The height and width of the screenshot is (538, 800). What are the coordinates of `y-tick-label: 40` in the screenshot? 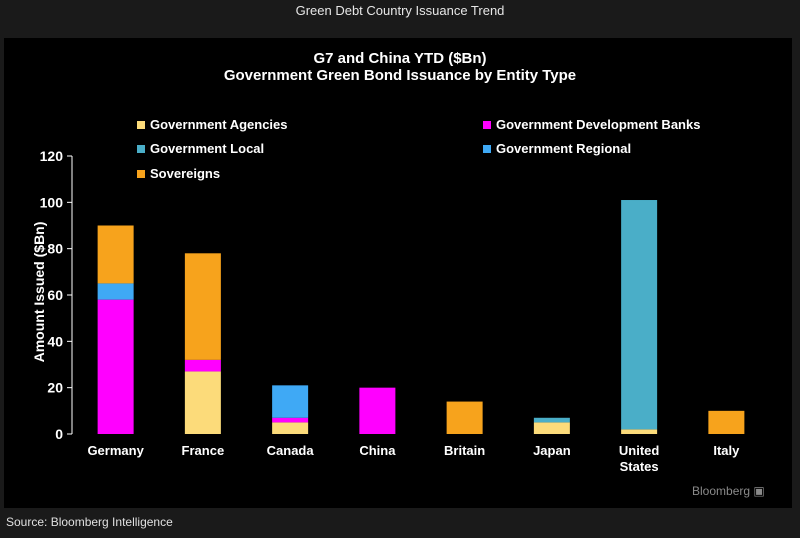 It's located at (55, 341).